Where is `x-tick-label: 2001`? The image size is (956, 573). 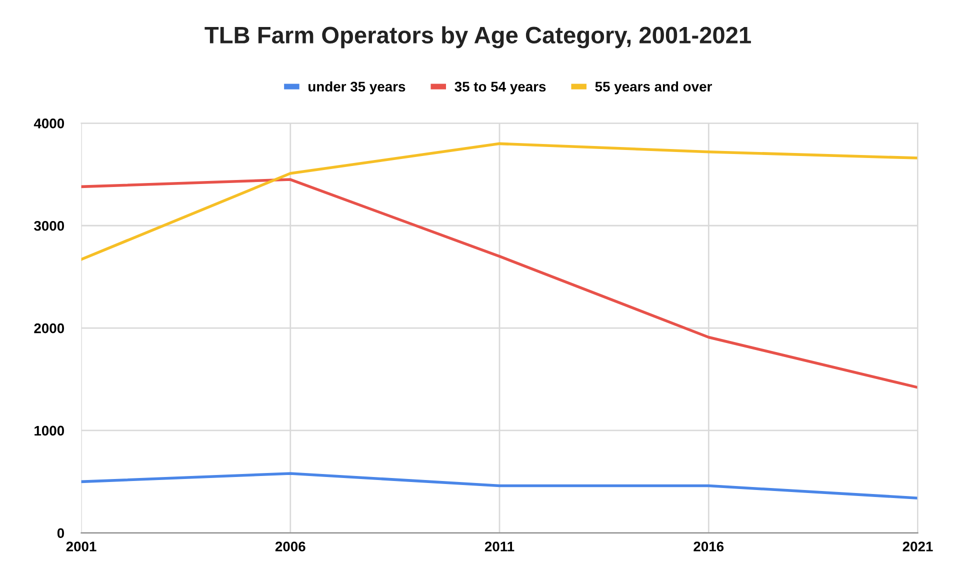 x-tick-label: 2001 is located at coordinates (81, 547).